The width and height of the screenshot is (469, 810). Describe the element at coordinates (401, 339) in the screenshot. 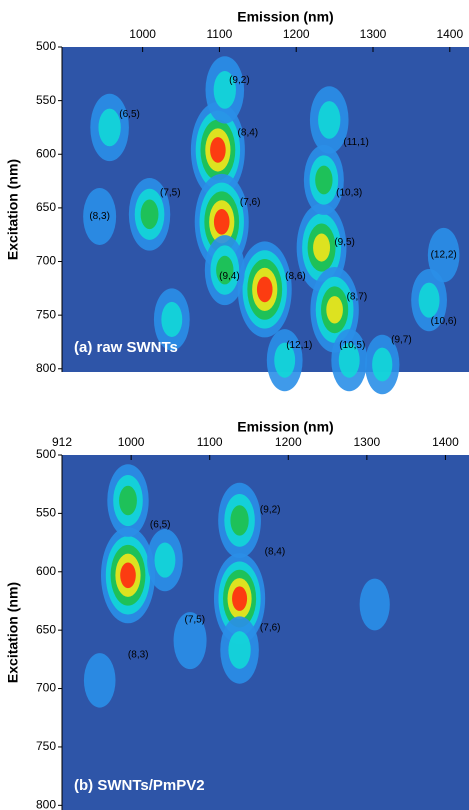

I see `peak-label: (9,7)` at that location.